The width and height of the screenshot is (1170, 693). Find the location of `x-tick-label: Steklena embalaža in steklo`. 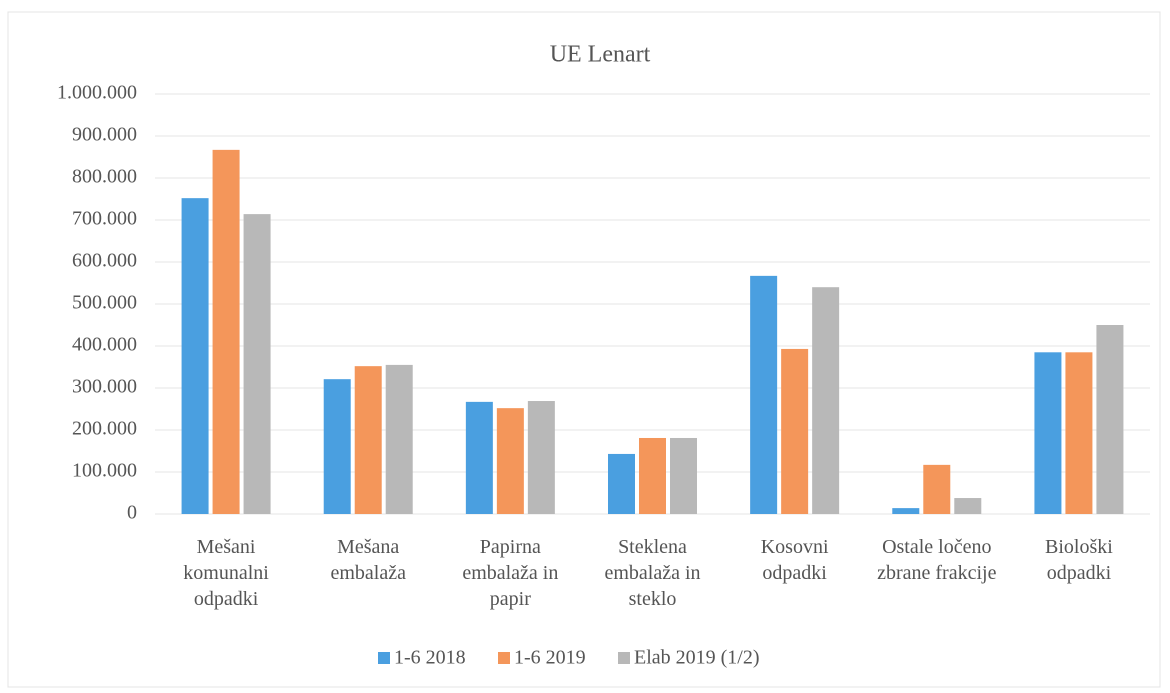

x-tick-label: Steklena embalaža in steklo is located at coordinates (652, 573).